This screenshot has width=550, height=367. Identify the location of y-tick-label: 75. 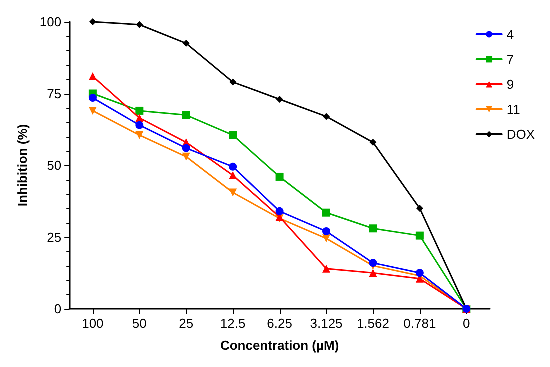
(54, 94).